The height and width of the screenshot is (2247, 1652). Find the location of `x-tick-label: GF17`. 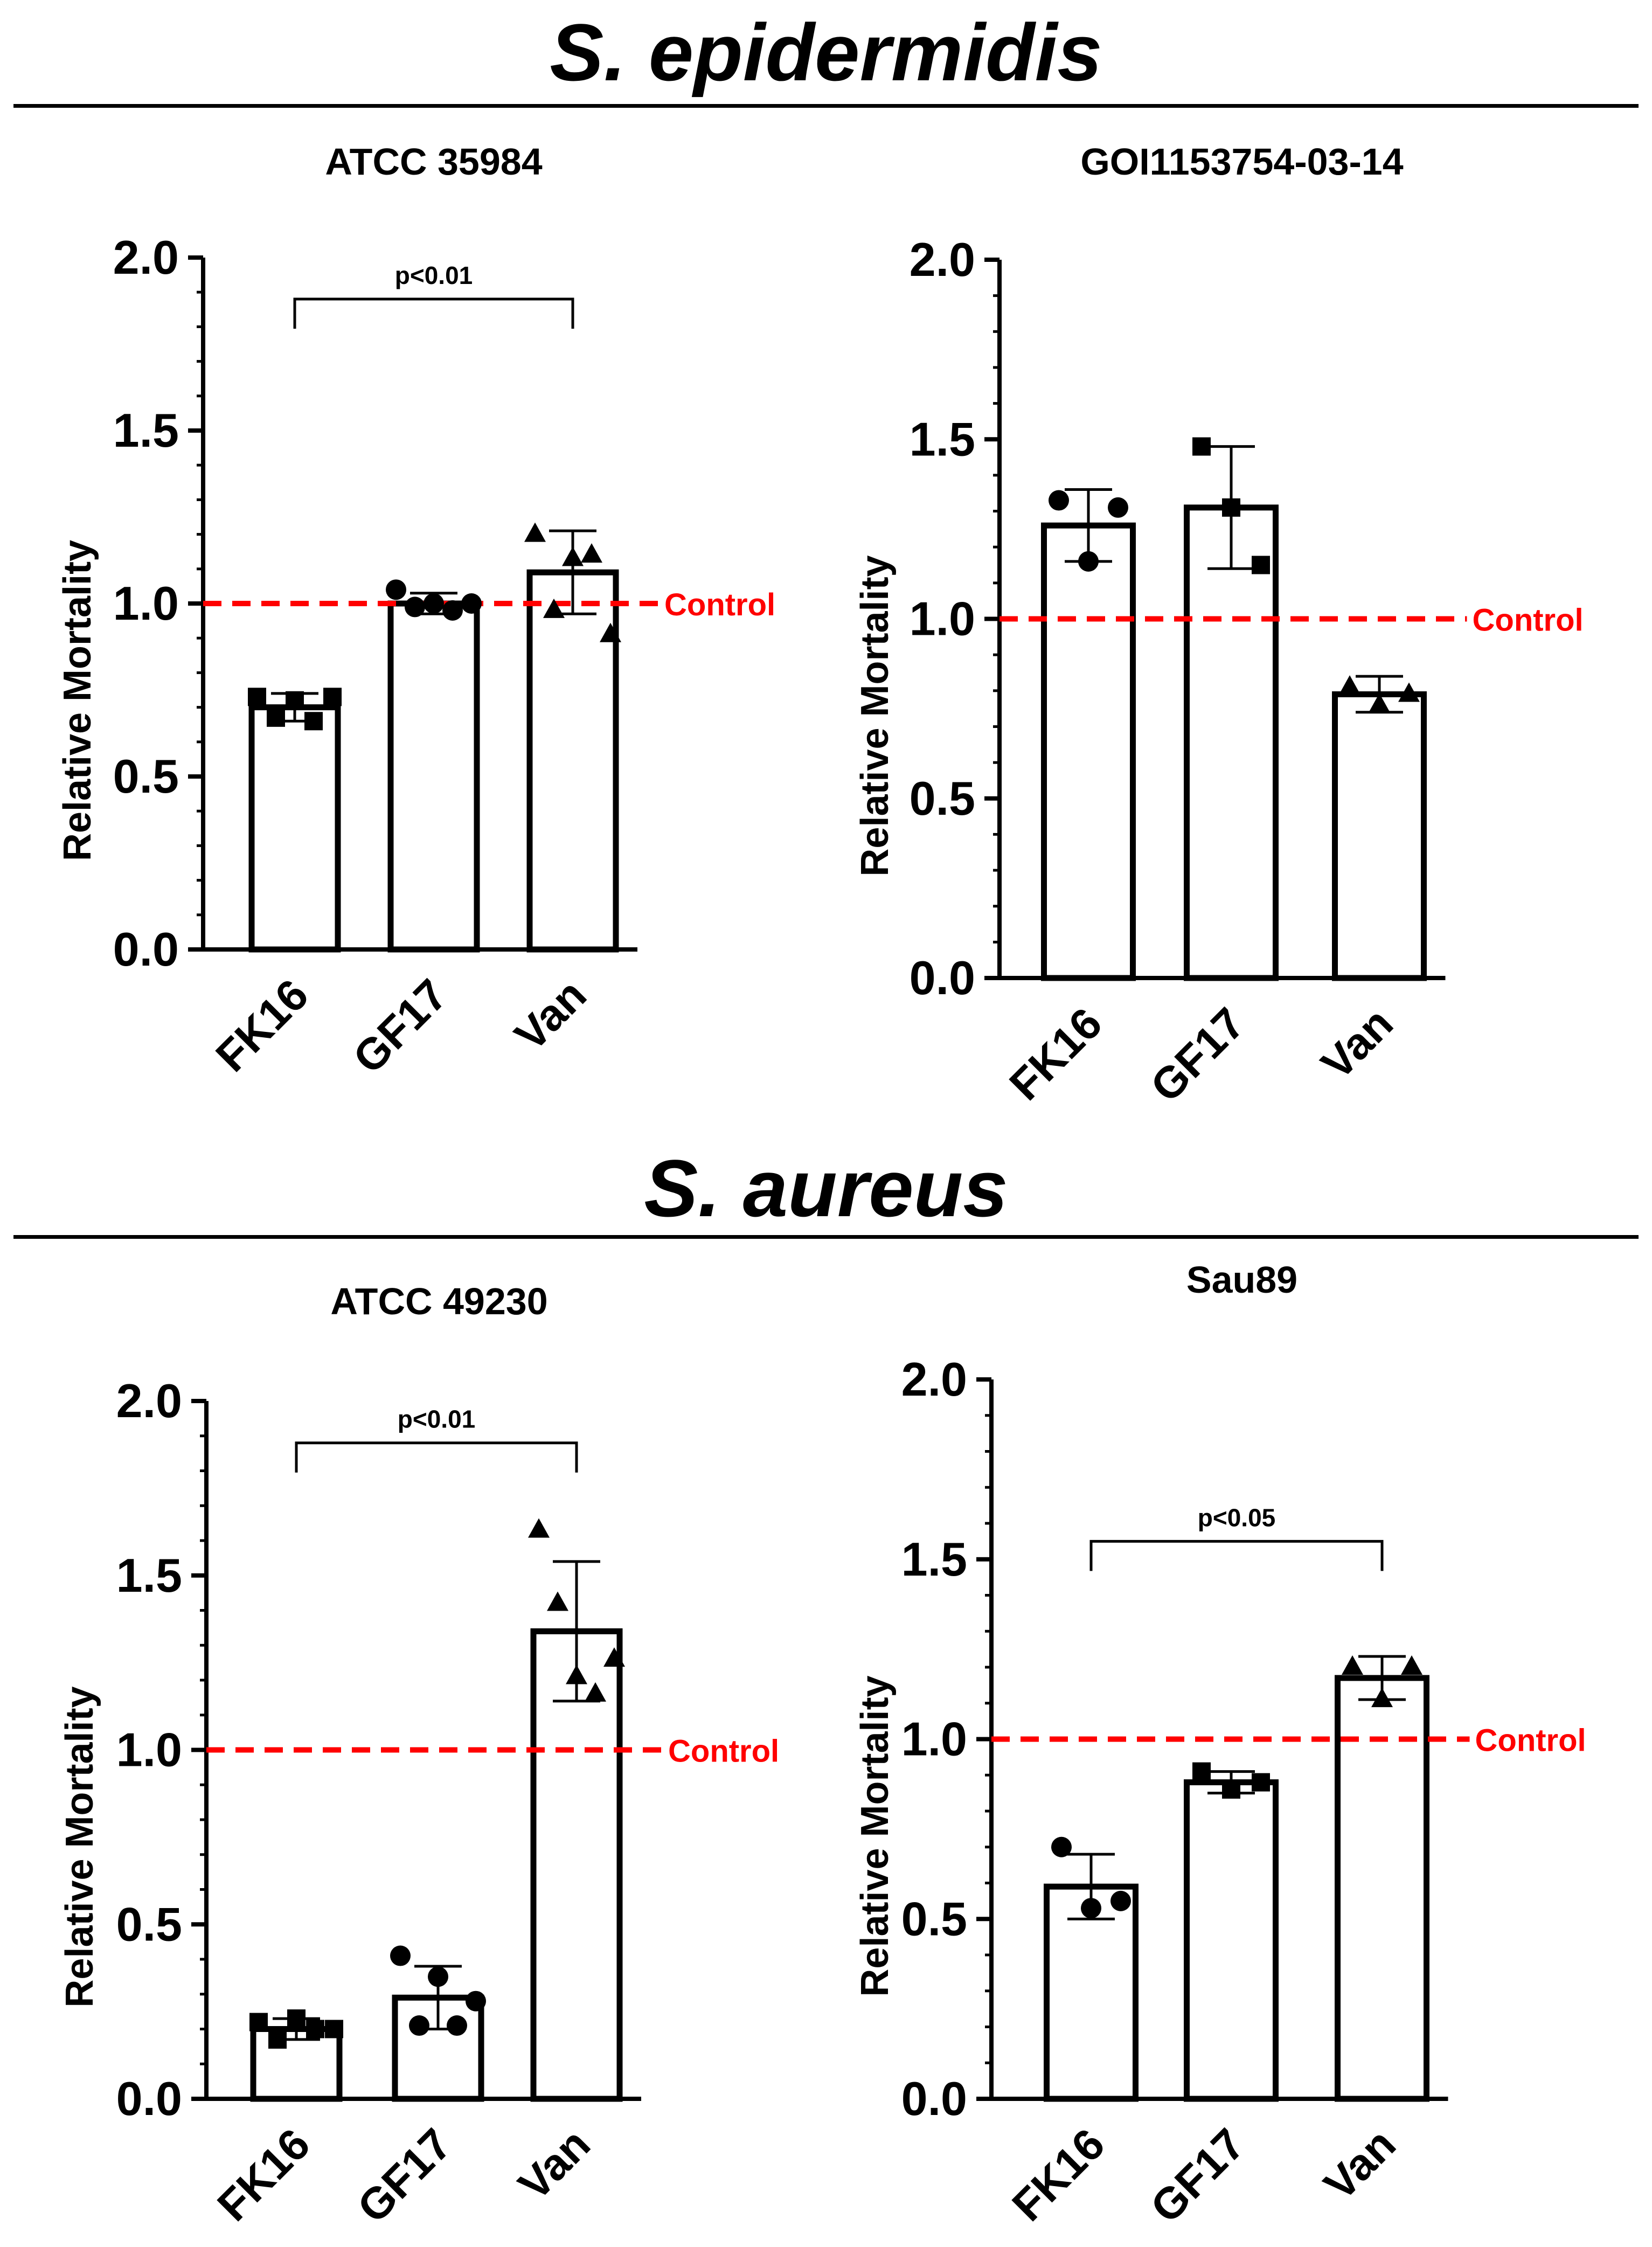

x-tick-label: GF17 is located at coordinates (1197, 2175).